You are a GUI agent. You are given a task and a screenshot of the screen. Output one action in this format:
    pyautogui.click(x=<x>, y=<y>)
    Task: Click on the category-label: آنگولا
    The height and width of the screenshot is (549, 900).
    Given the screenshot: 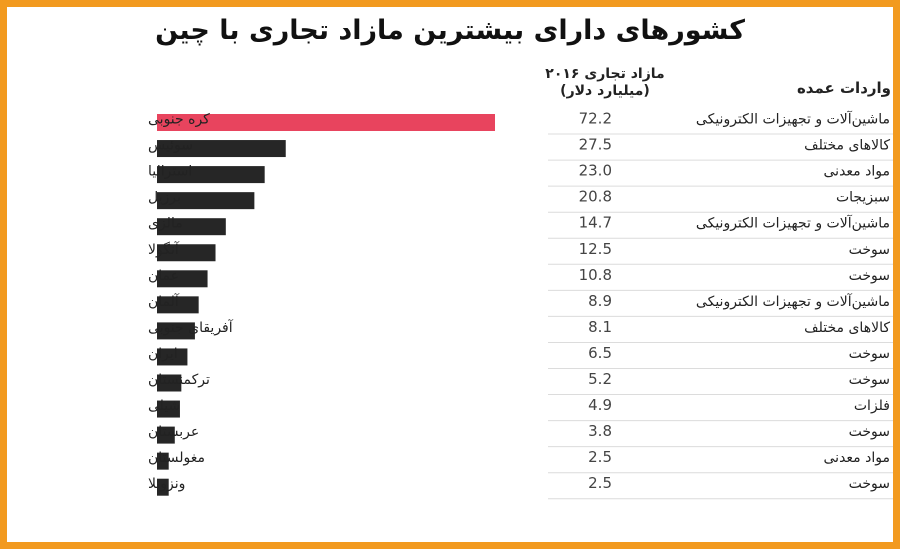 What is the action you would take?
    pyautogui.click(x=164, y=249)
    